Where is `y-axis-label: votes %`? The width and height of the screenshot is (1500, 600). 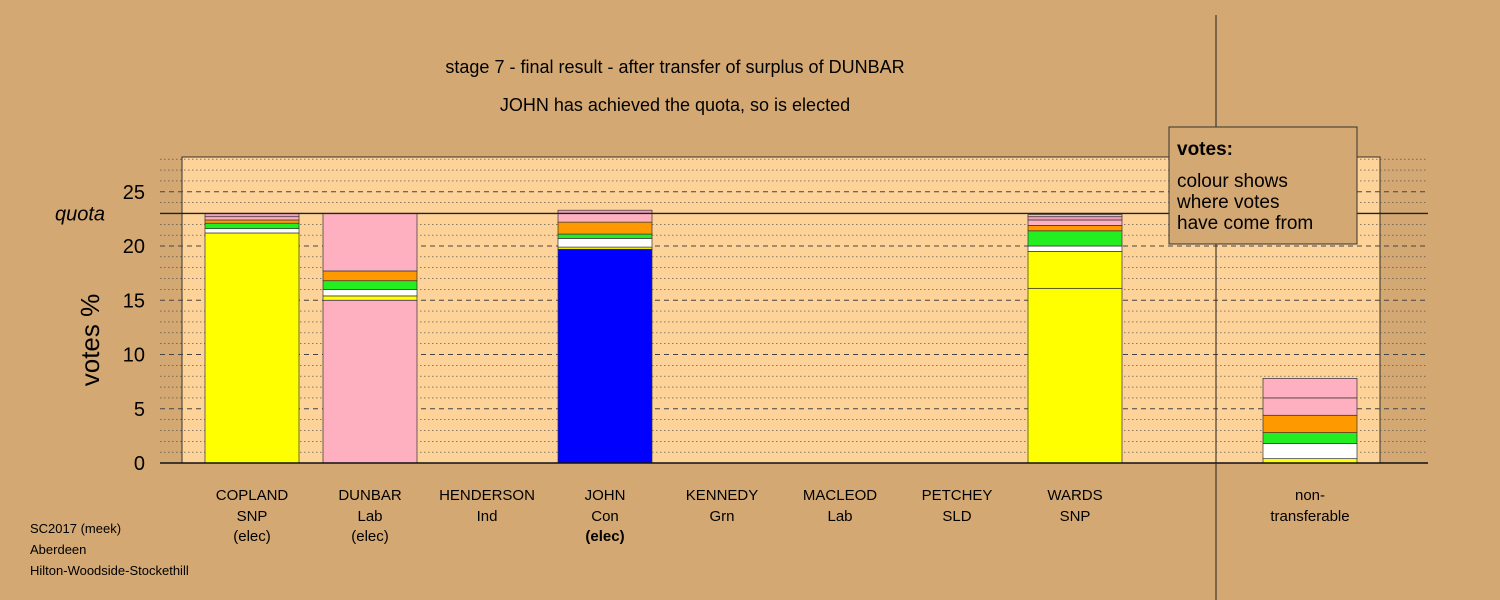 y-axis-label: votes % is located at coordinates (90, 340).